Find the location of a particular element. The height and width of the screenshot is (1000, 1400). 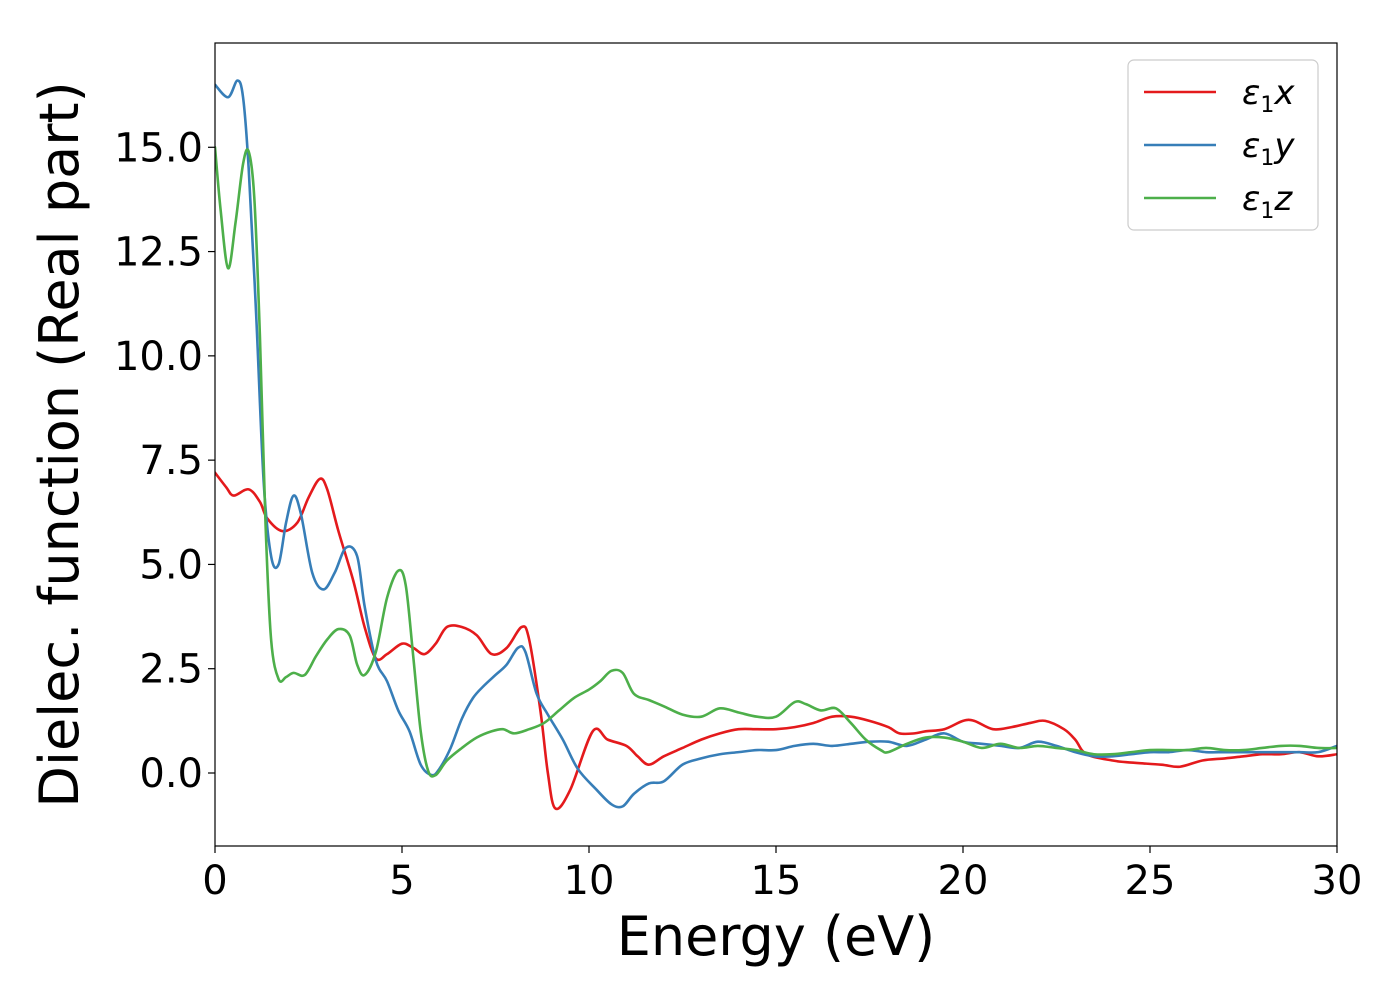

y-axis: 0.0 2.5 5.0 7.5 10.0 12.5 15.0 is located at coordinates (164, 461).